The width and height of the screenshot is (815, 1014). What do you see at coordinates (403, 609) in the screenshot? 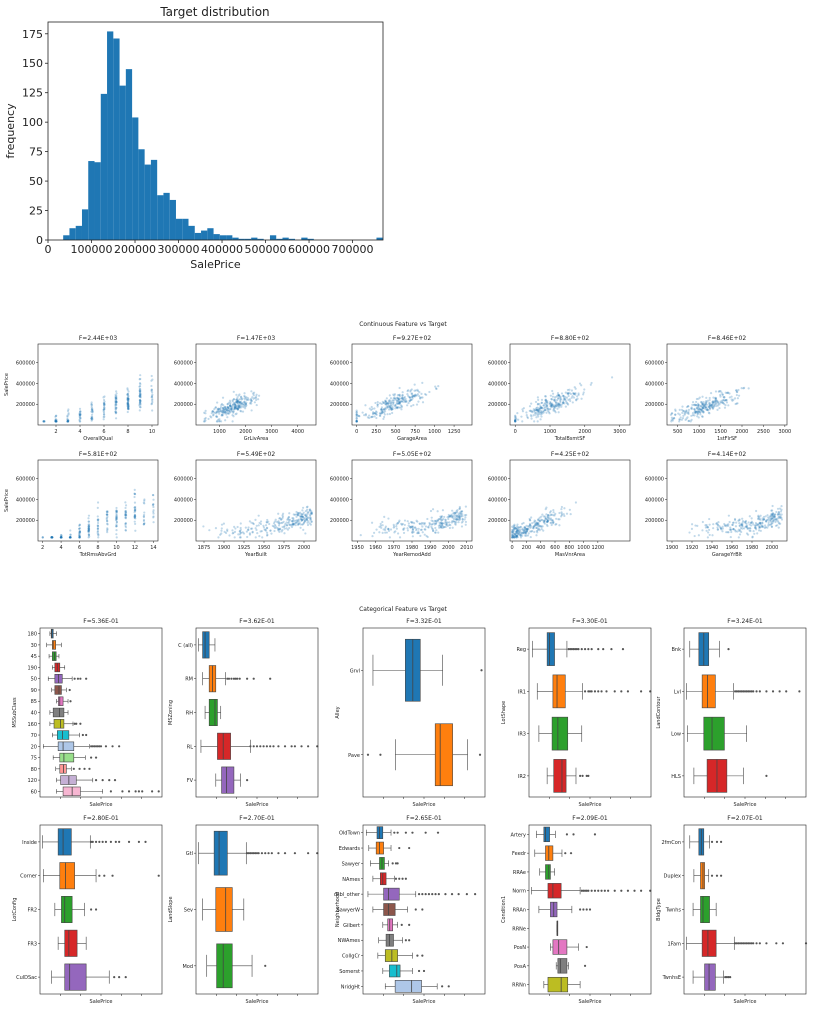
I see `categorical-suptitle: Categorical Feature vs Target` at bounding box center [403, 609].